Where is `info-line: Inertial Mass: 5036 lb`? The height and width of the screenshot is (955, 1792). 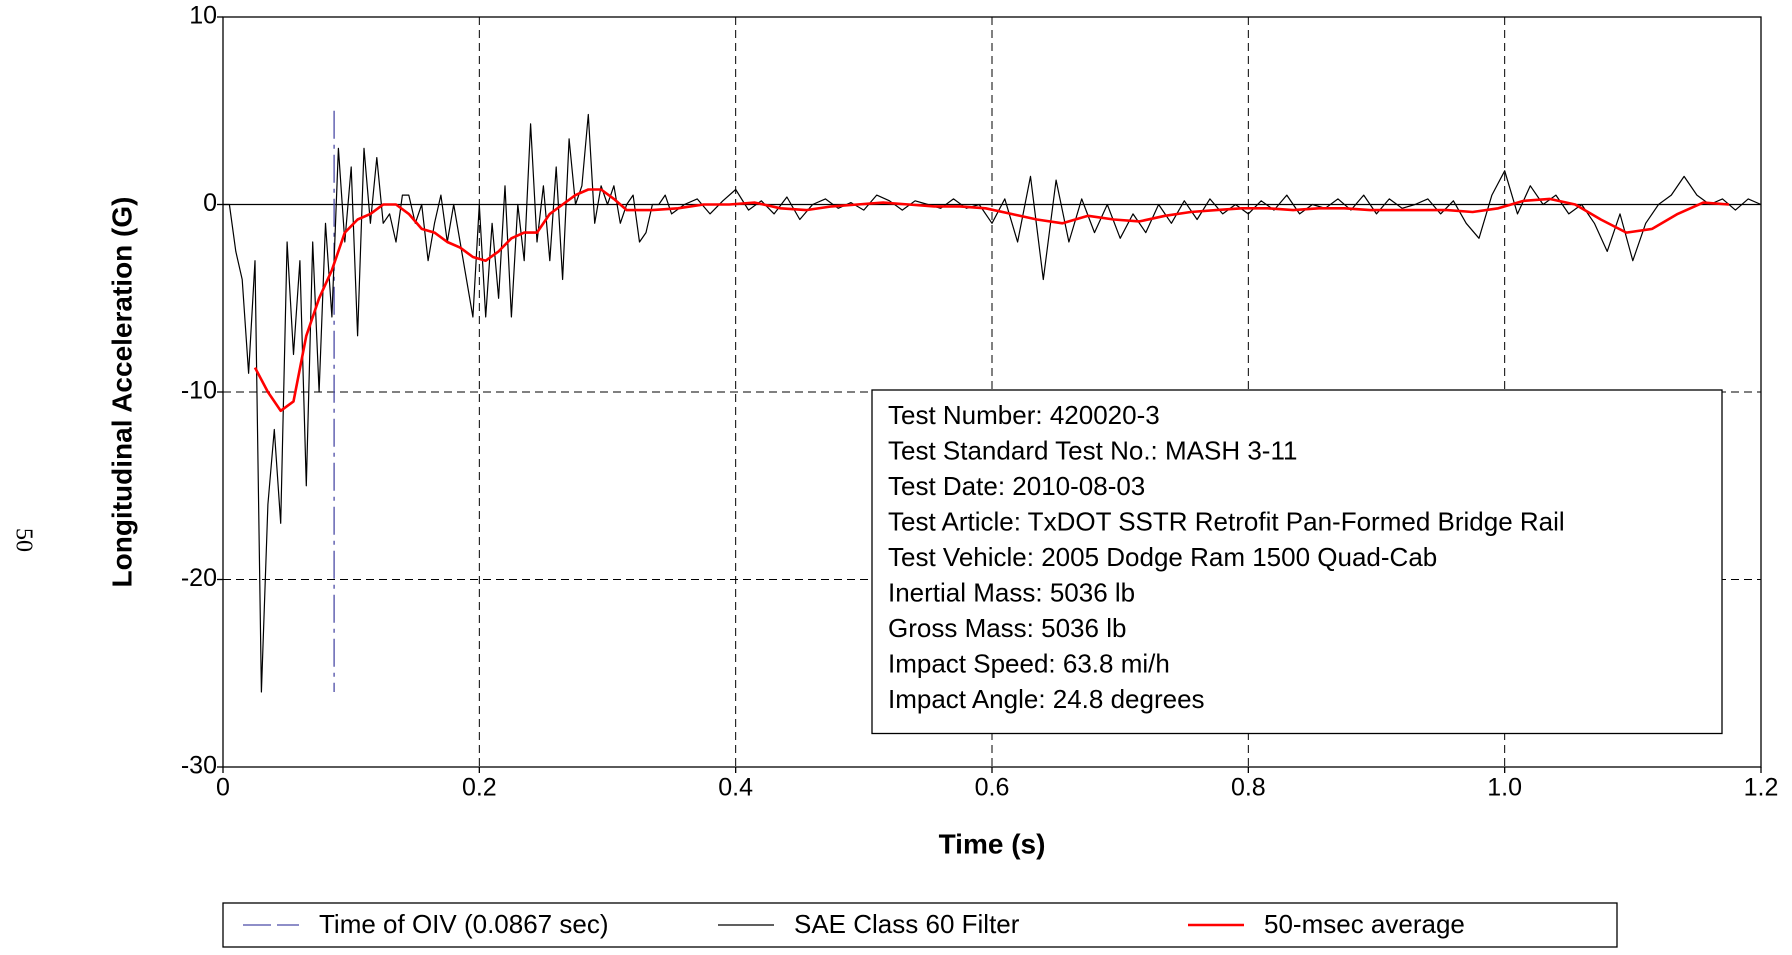
info-line: Inertial Mass: 5036 lb is located at coordinates (1011, 592).